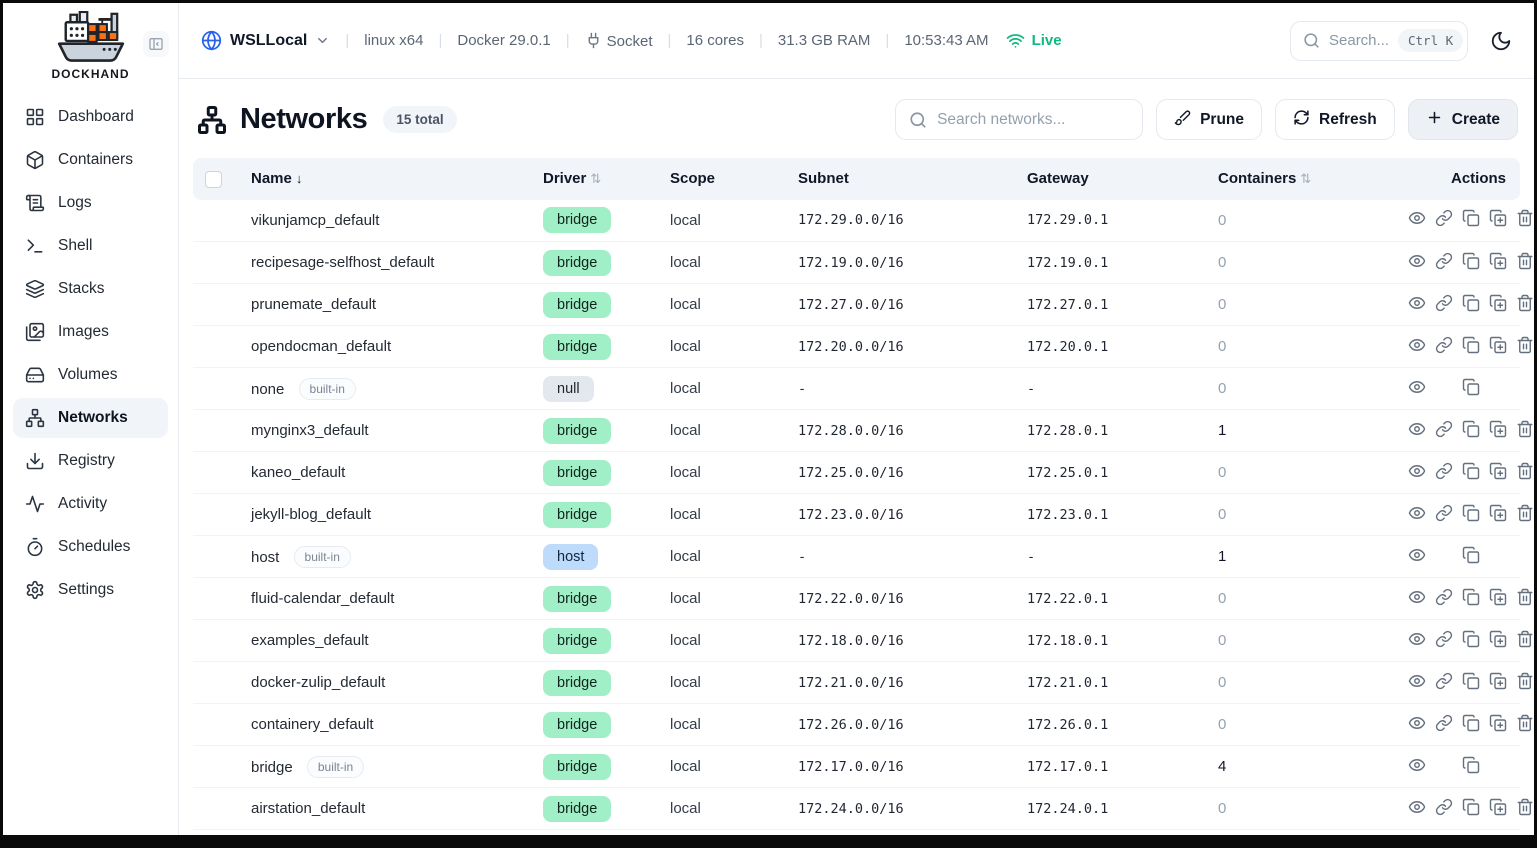  Describe the element at coordinates (90, 375) in the screenshot. I see `sidebar-item-volumes: Volumes` at that location.